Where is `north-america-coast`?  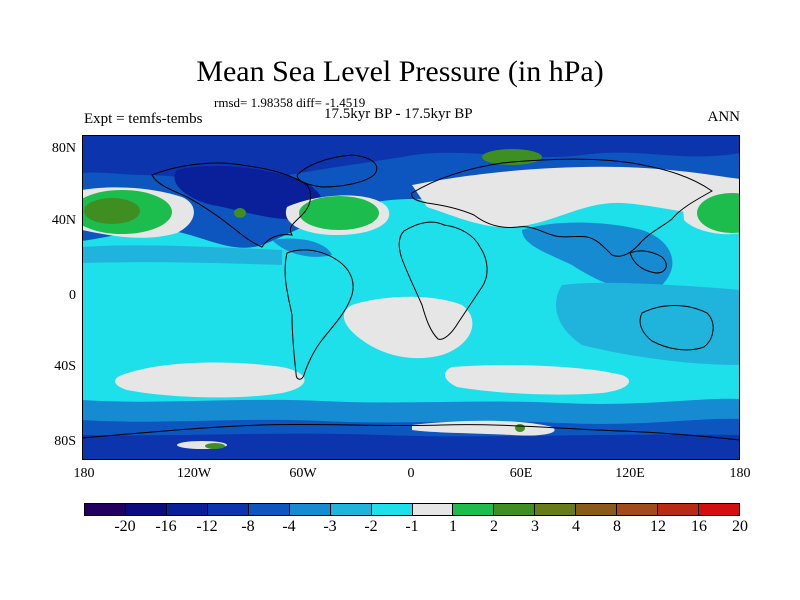 north-america-coast is located at coordinates (231, 205).